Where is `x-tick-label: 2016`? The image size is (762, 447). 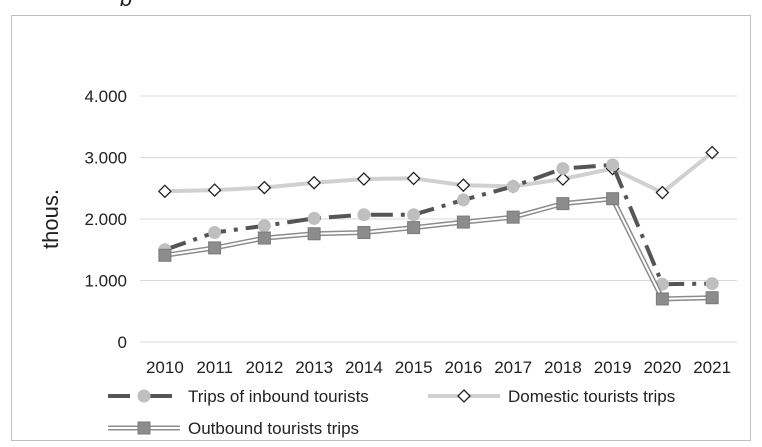 x-tick-label: 2016 is located at coordinates (463, 367).